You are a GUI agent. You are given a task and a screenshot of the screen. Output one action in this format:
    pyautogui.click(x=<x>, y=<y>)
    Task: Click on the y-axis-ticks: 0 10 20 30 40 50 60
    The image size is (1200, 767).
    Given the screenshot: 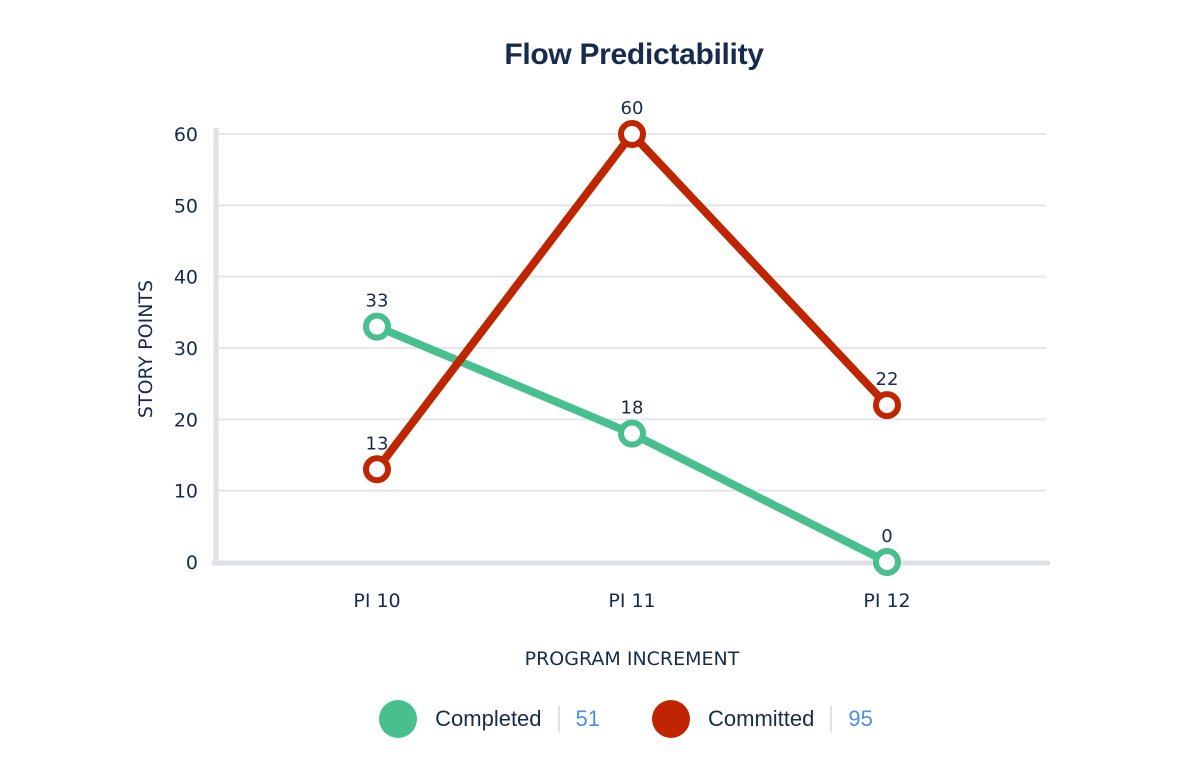 What is the action you would take?
    pyautogui.click(x=186, y=349)
    